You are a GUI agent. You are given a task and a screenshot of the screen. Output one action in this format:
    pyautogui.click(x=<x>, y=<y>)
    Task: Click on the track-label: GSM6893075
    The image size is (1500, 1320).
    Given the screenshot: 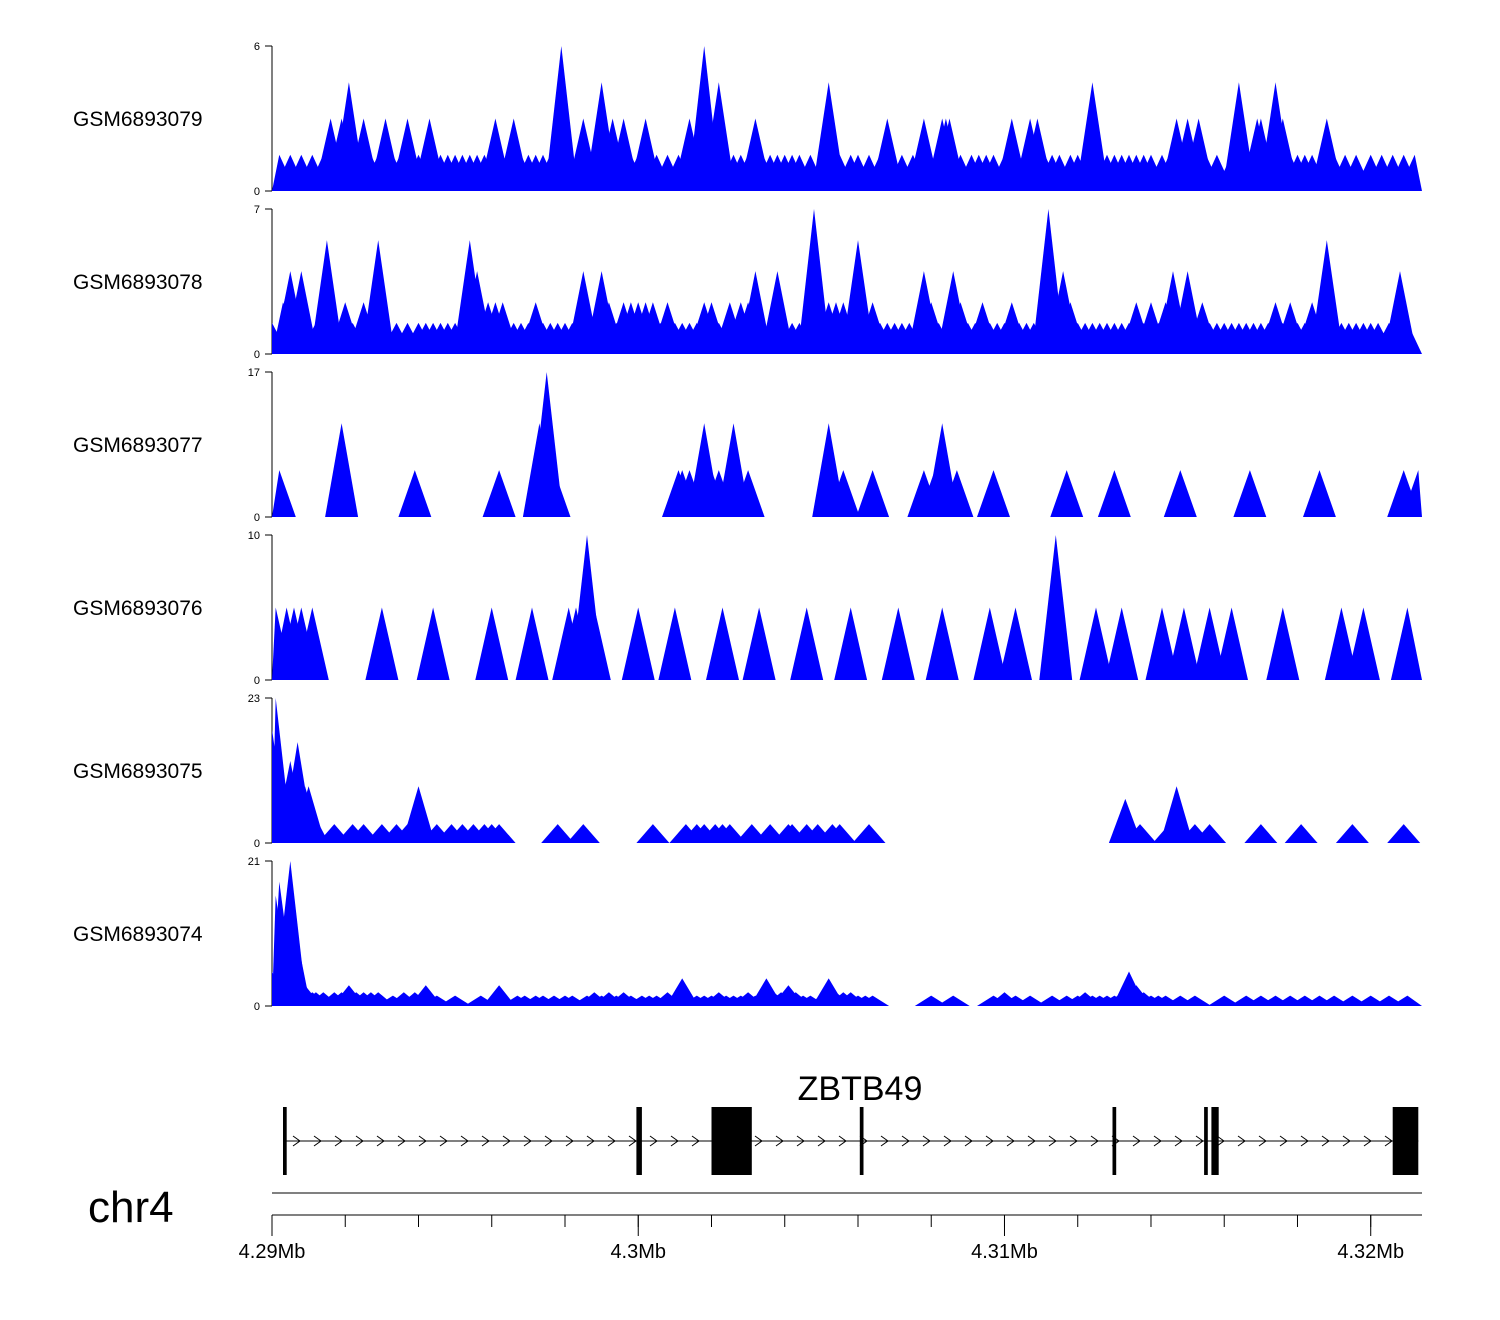 What is the action you would take?
    pyautogui.click(x=138, y=771)
    